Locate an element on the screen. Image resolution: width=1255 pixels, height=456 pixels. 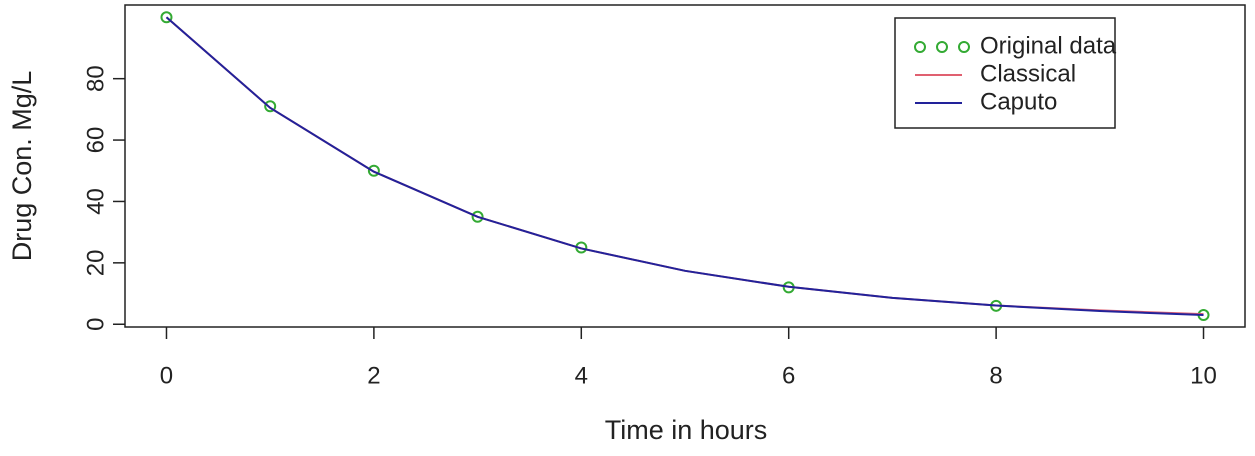
legend-label: Caputo is located at coordinates (1018, 101).